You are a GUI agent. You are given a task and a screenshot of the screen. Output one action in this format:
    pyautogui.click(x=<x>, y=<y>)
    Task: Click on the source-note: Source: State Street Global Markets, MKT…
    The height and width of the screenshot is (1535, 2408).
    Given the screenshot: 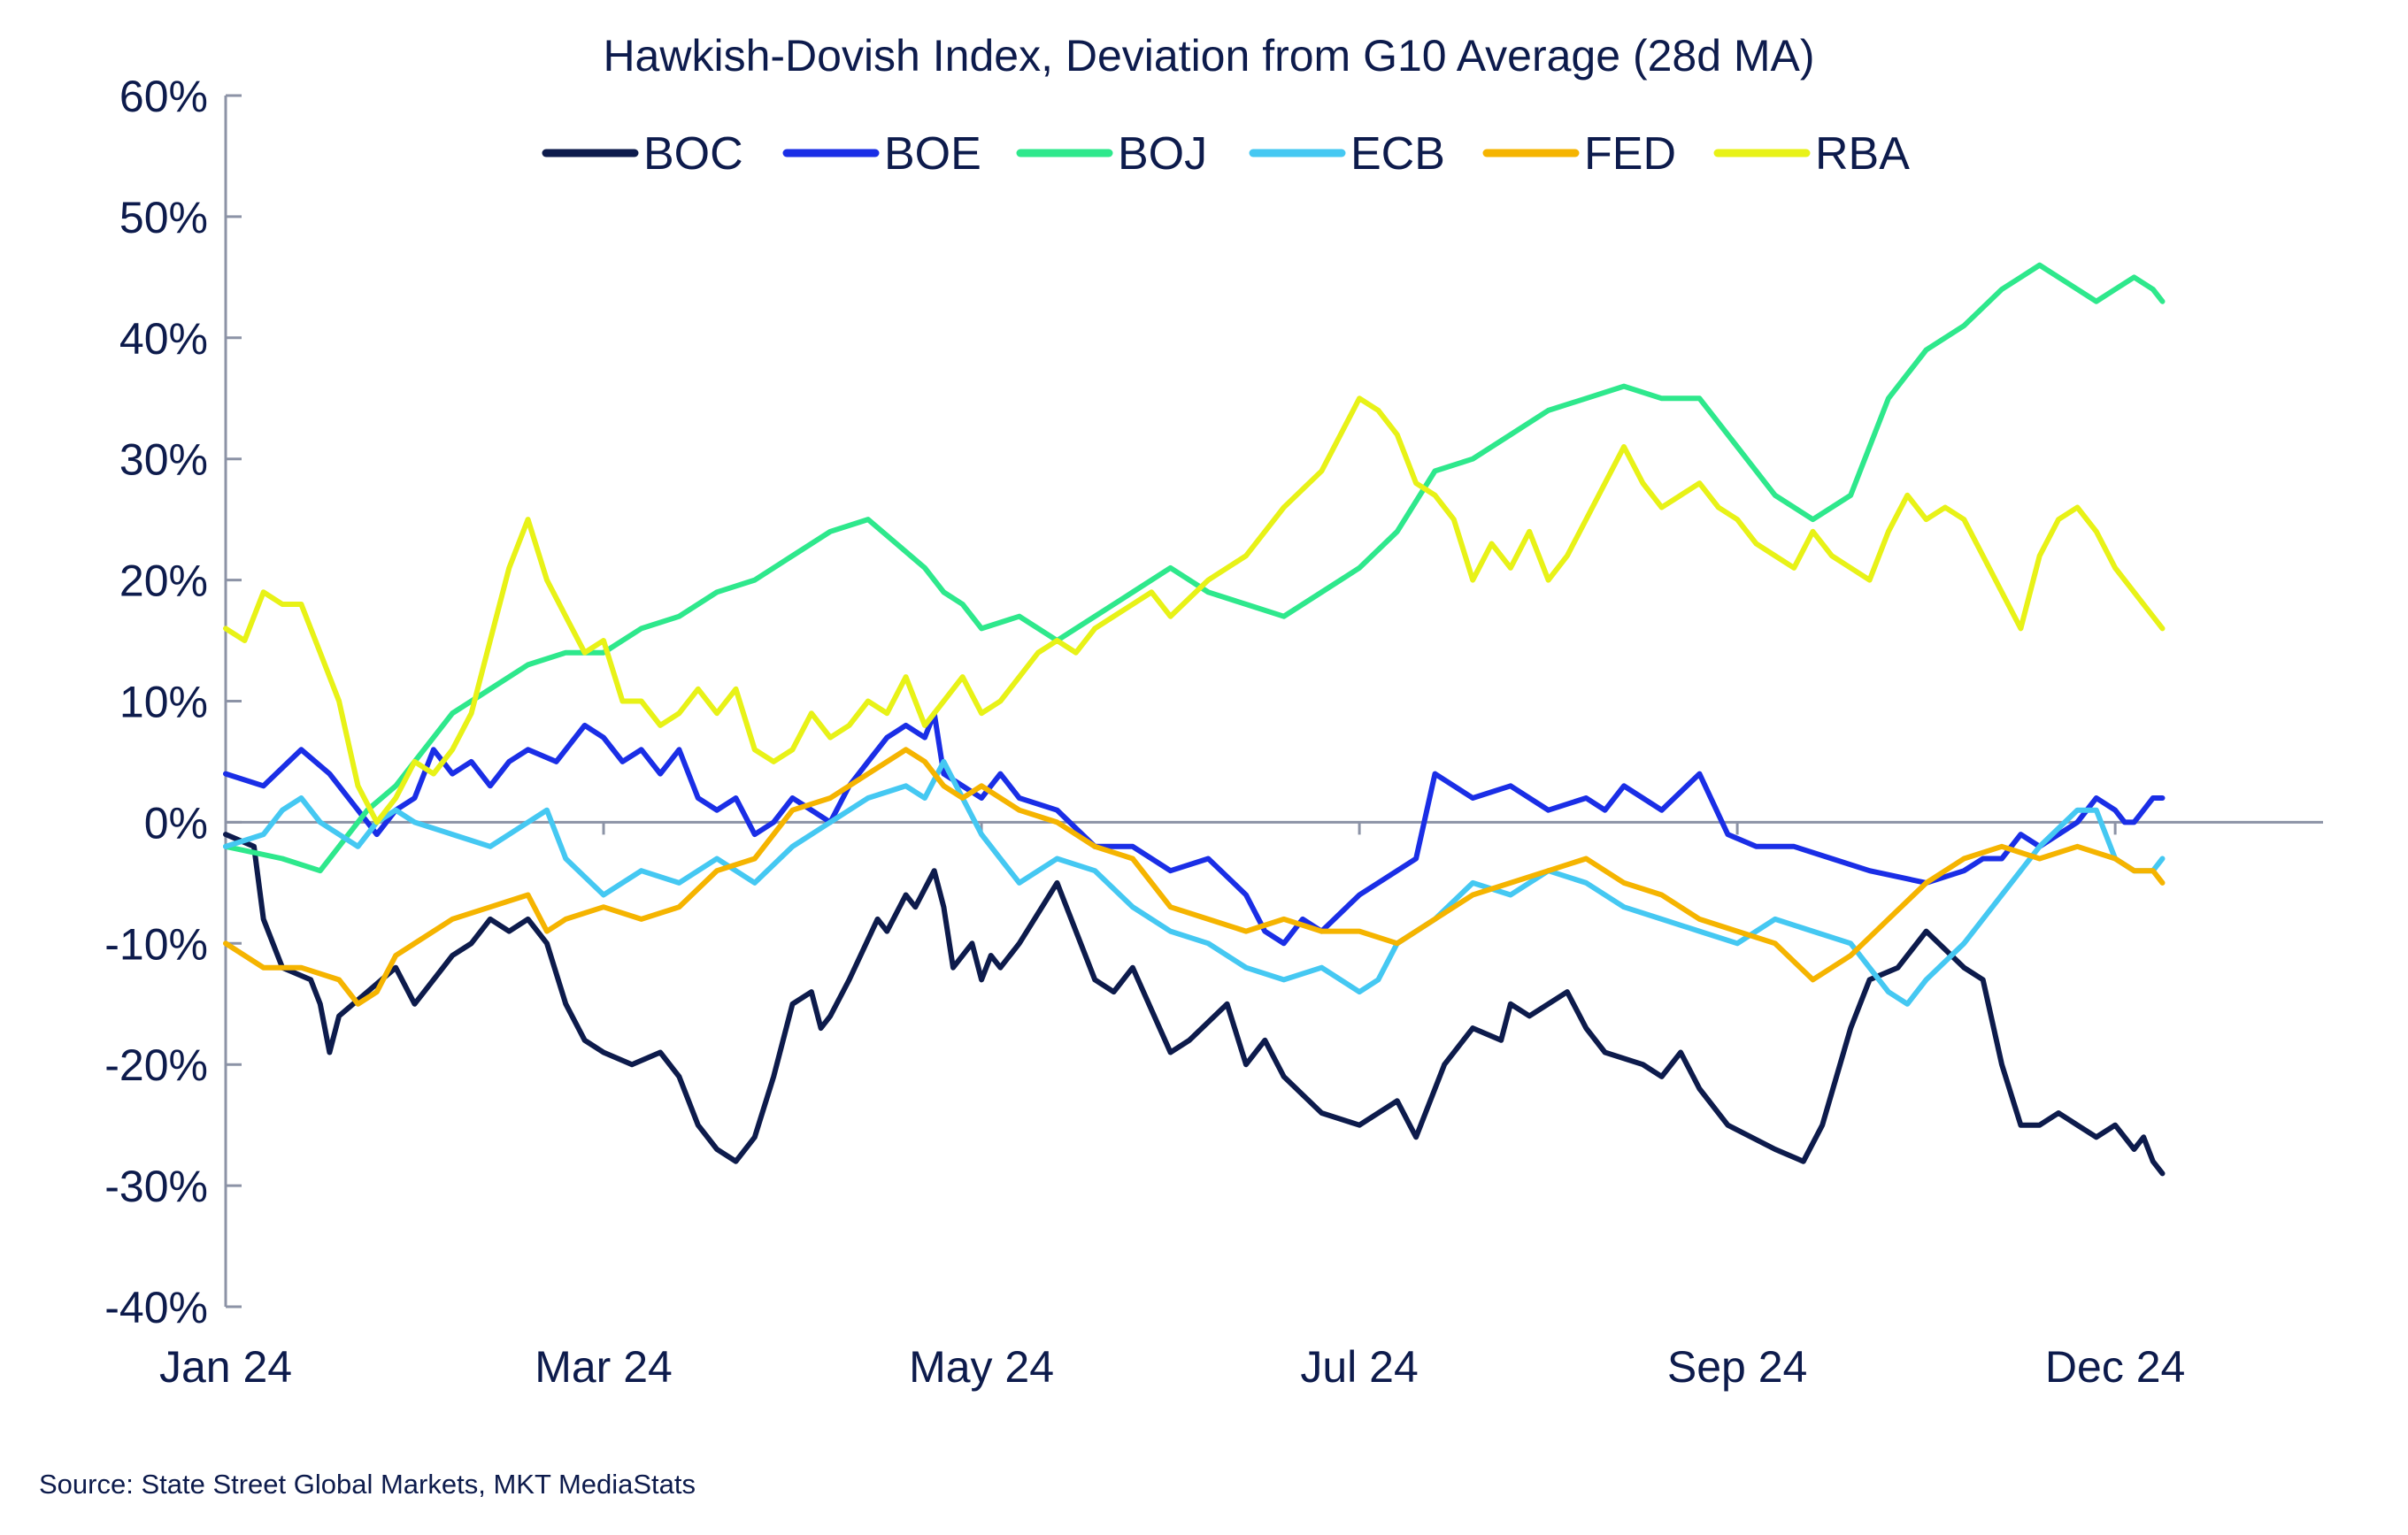 What is the action you would take?
    pyautogui.click(x=367, y=1484)
    